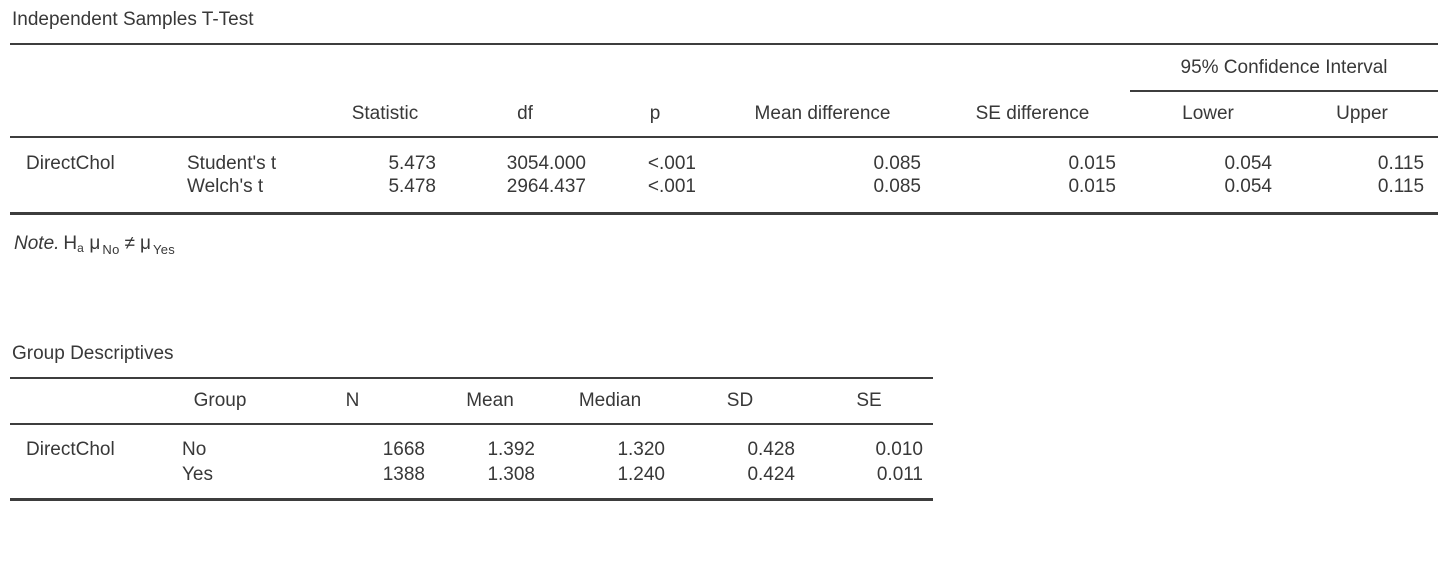 The height and width of the screenshot is (574, 1442). Describe the element at coordinates (771, 449) in the screenshot. I see `cell-sd: 0.428` at that location.